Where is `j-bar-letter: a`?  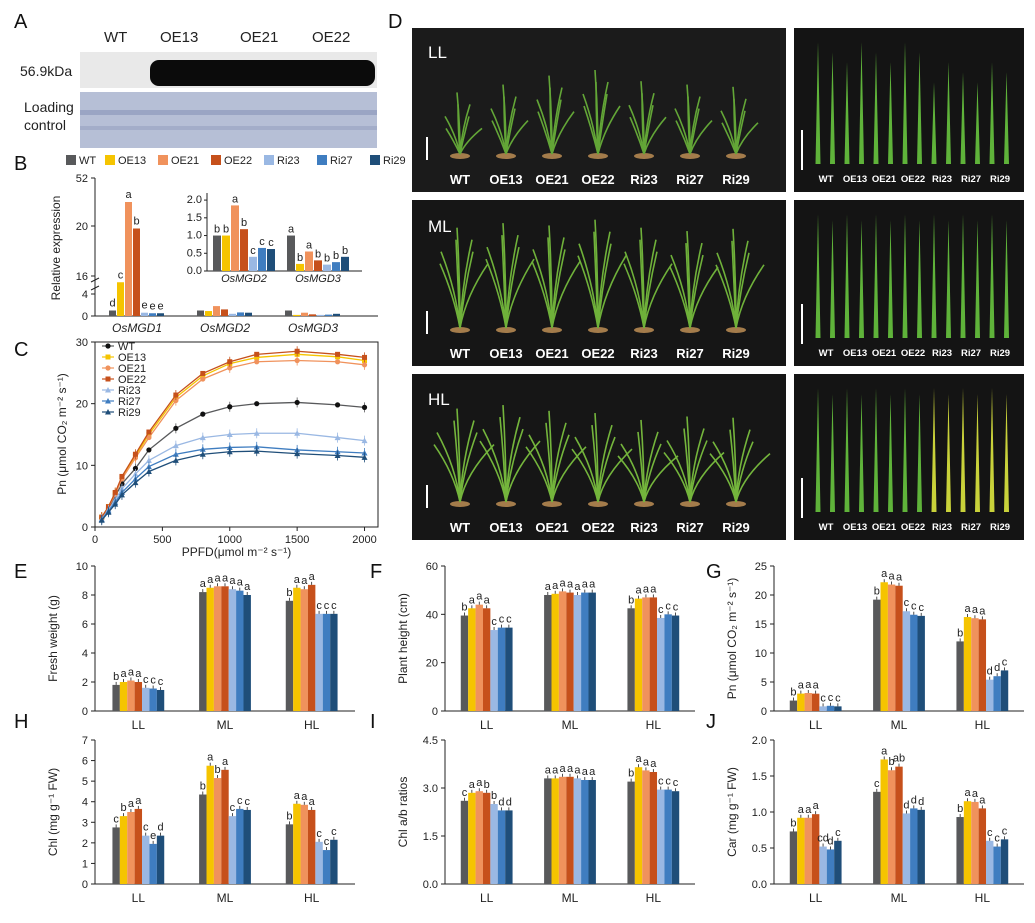 j-bar-letter: a is located at coordinates (967, 793).